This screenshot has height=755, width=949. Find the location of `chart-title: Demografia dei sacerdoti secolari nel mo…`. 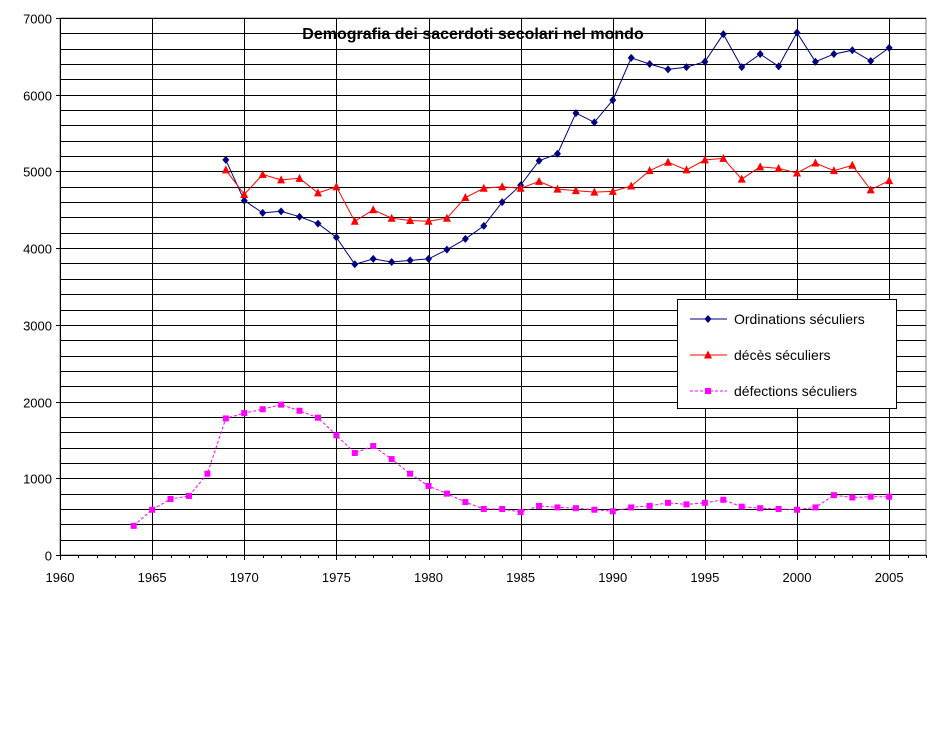

chart-title: Demografia dei sacerdoti secolari nel mo… is located at coordinates (473, 34).